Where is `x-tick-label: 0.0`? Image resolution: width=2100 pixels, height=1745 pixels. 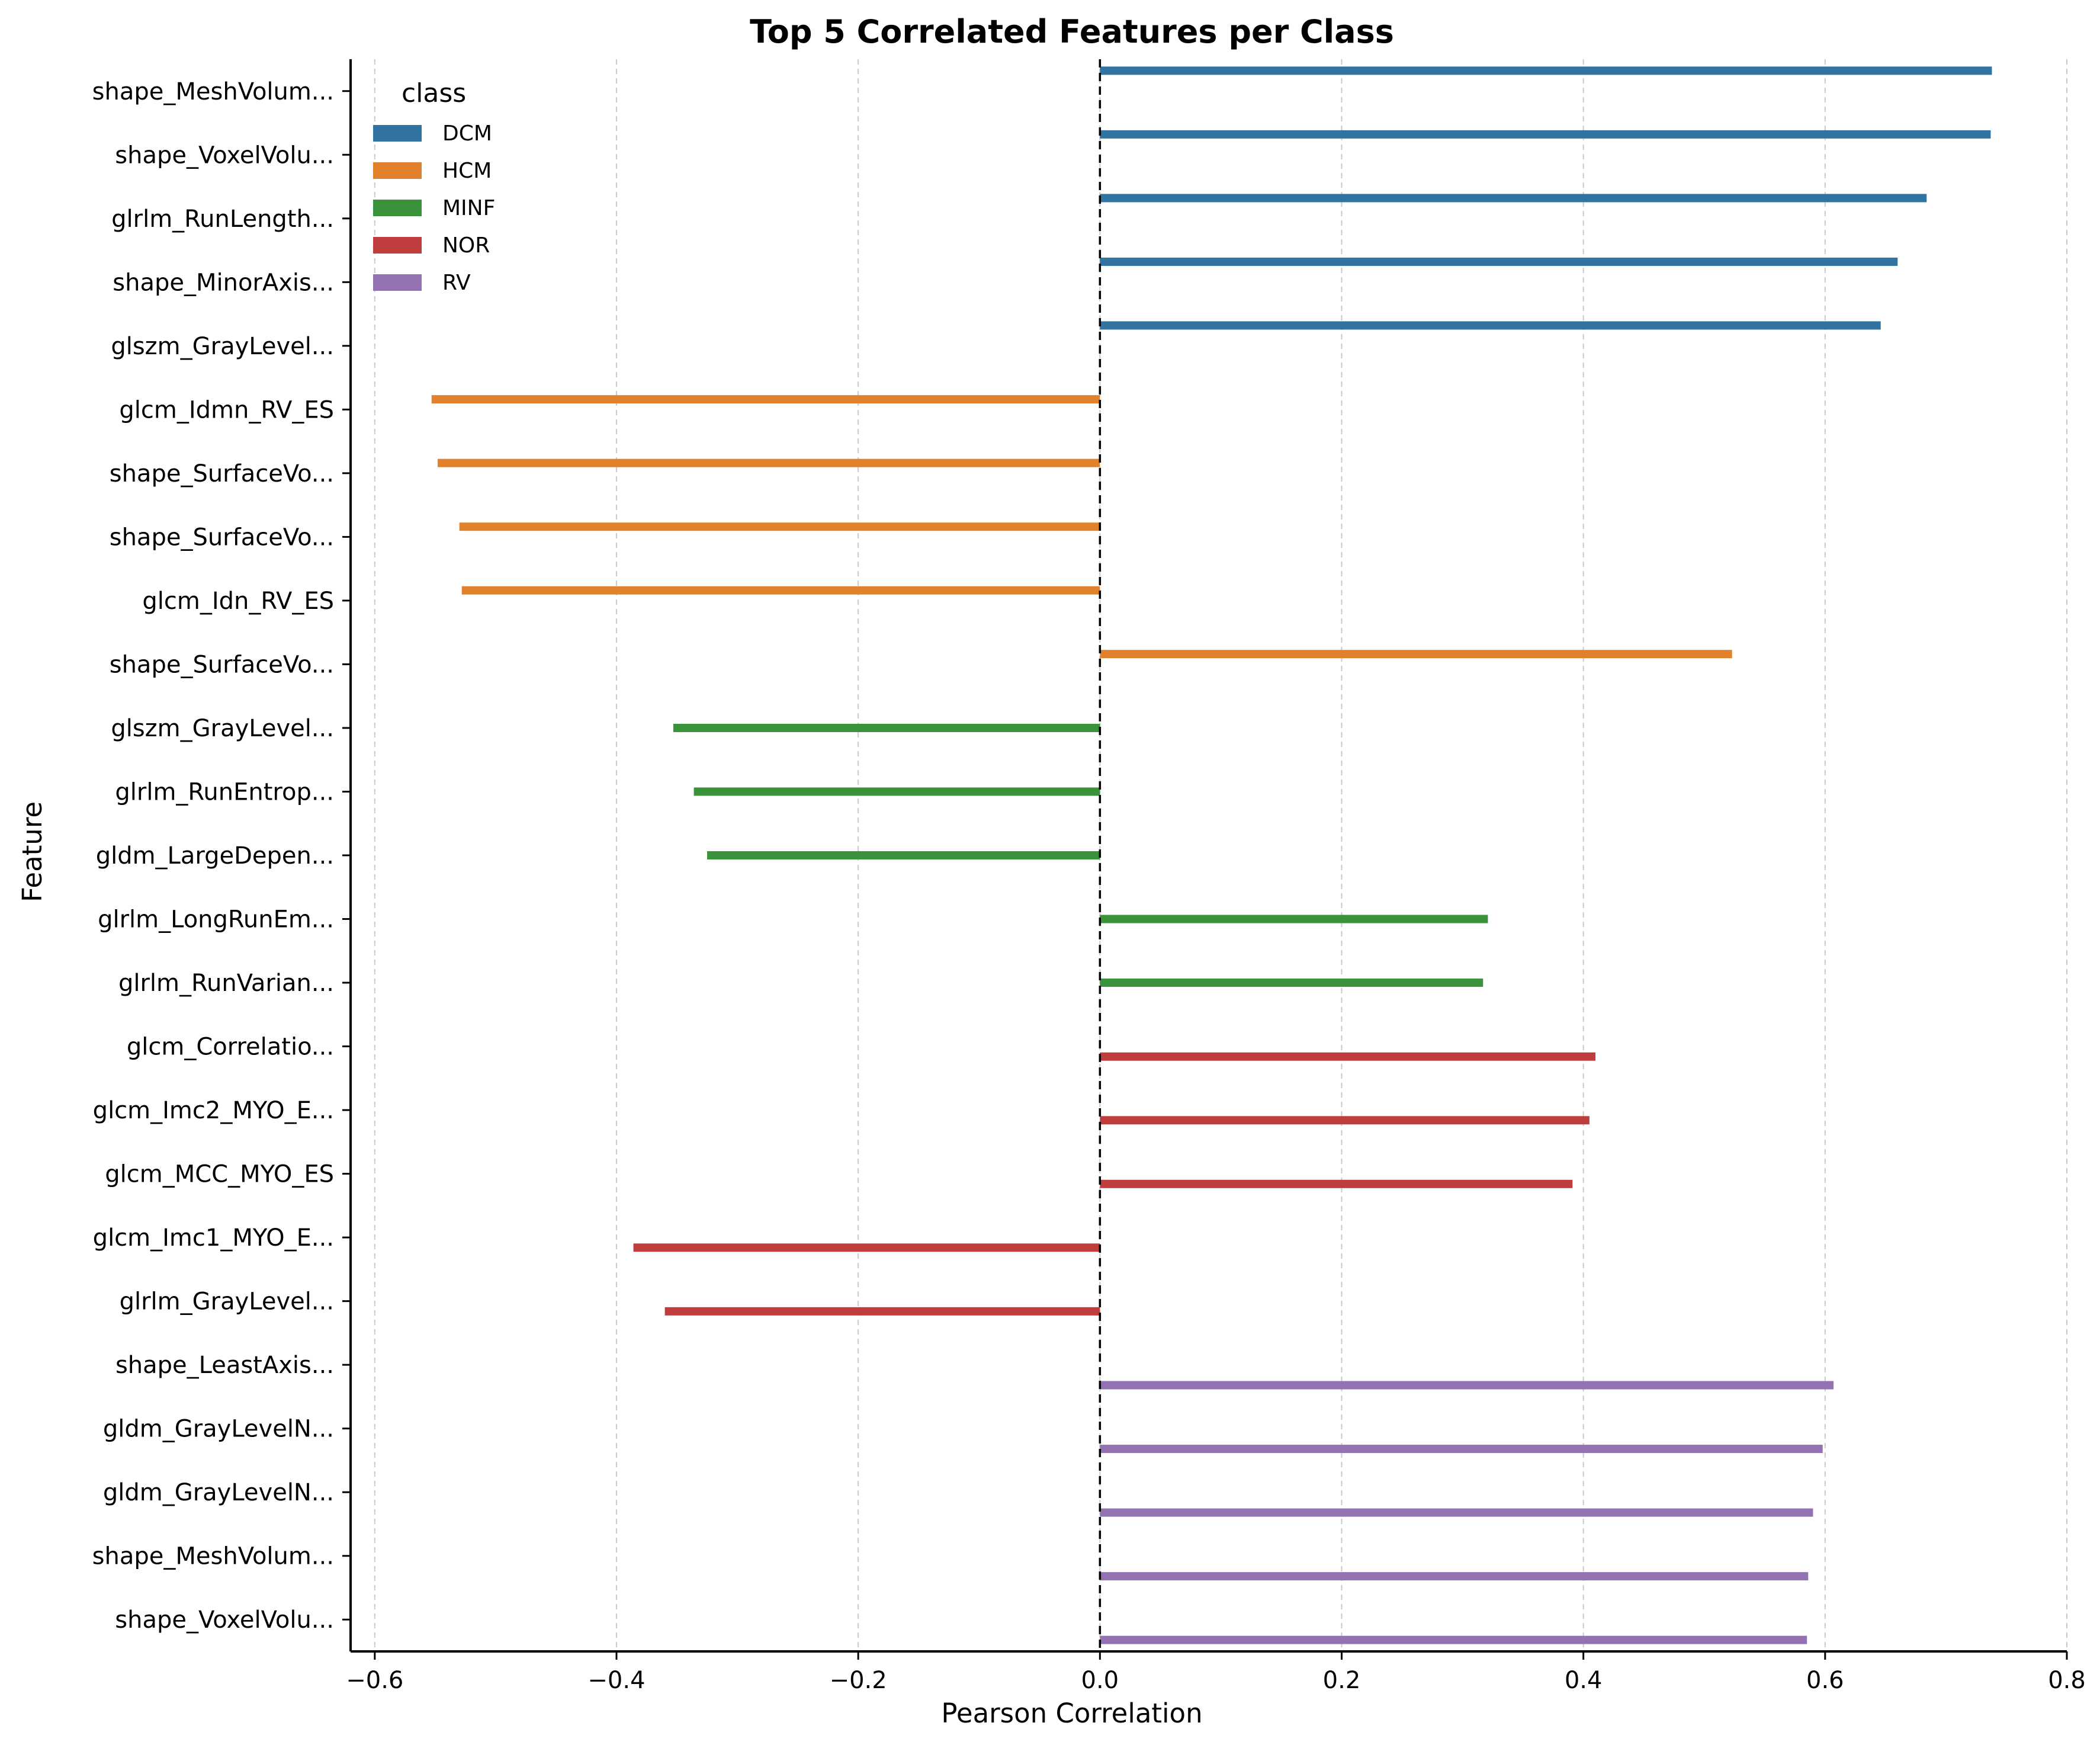 x-tick-label: 0.0 is located at coordinates (1100, 1680).